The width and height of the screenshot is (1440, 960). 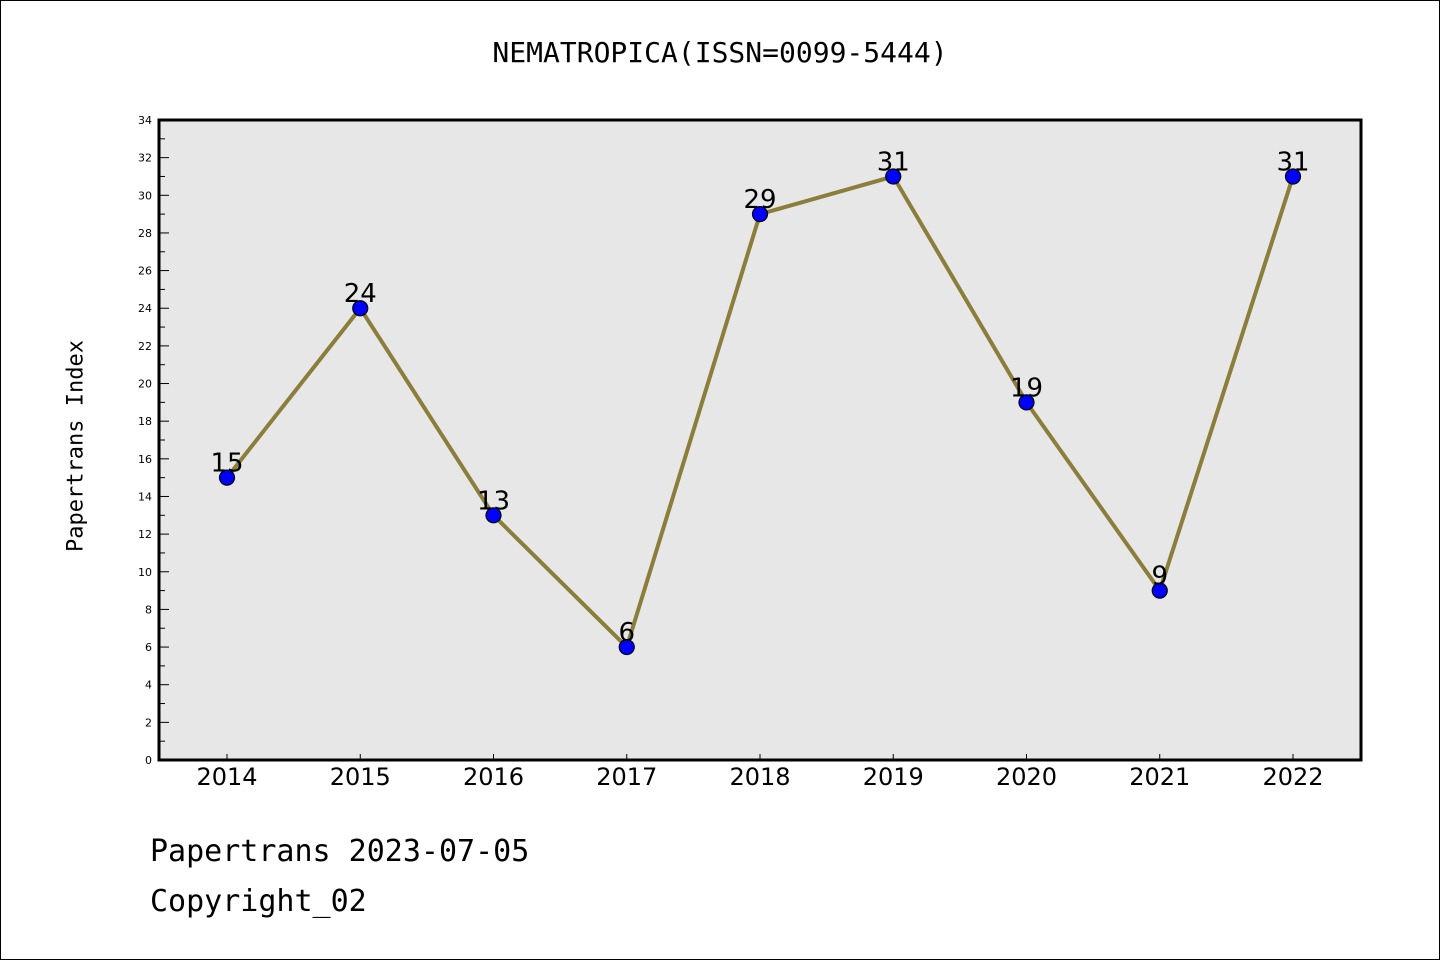 I want to click on y-tick-label: 28, so click(x=145, y=233).